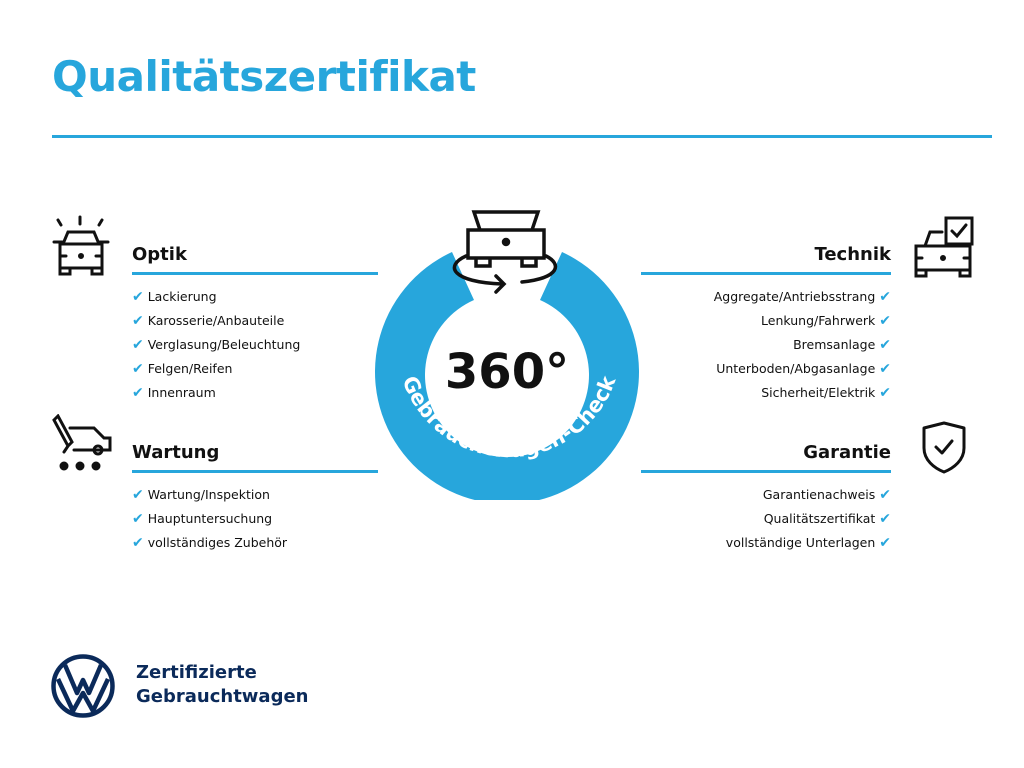 The height and width of the screenshot is (768, 1024). What do you see at coordinates (794, 296) in the screenshot?
I see `item-label: Aggregate/Antriebsstrang` at bounding box center [794, 296].